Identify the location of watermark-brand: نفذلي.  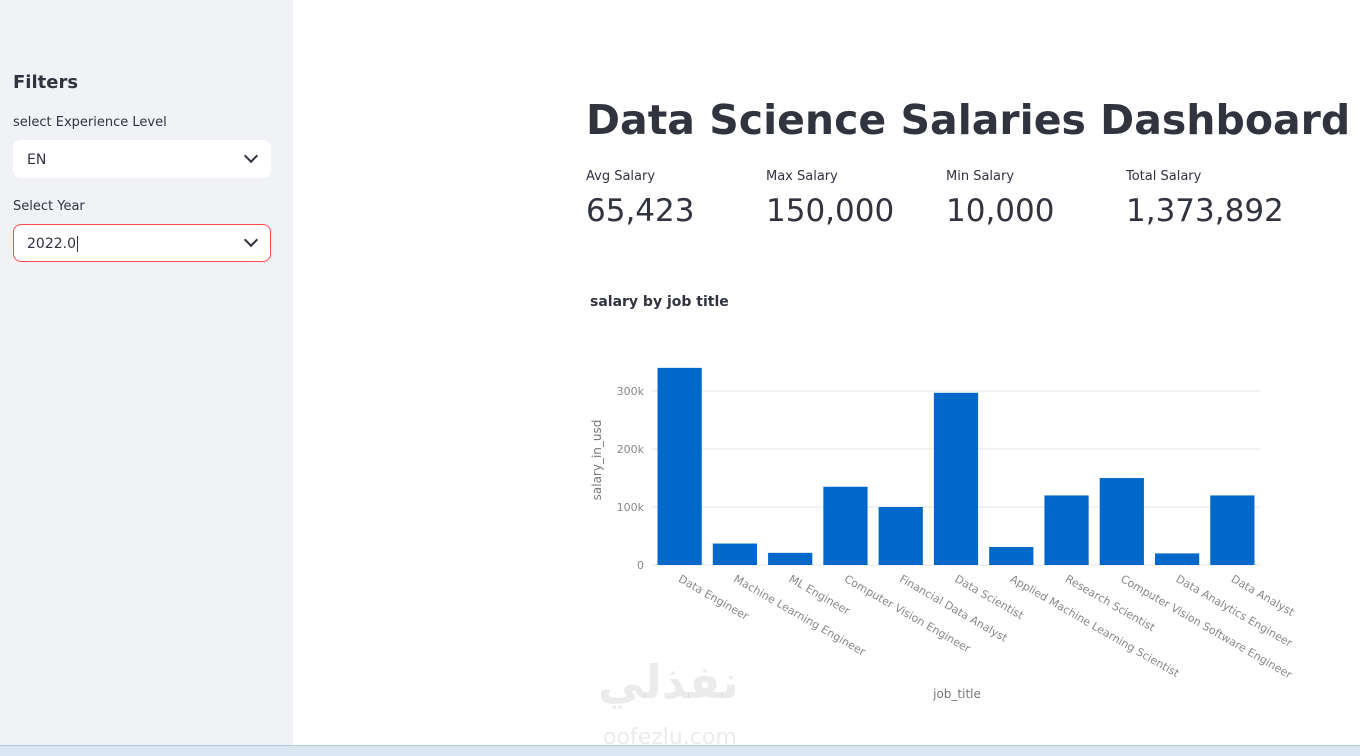
(668, 682).